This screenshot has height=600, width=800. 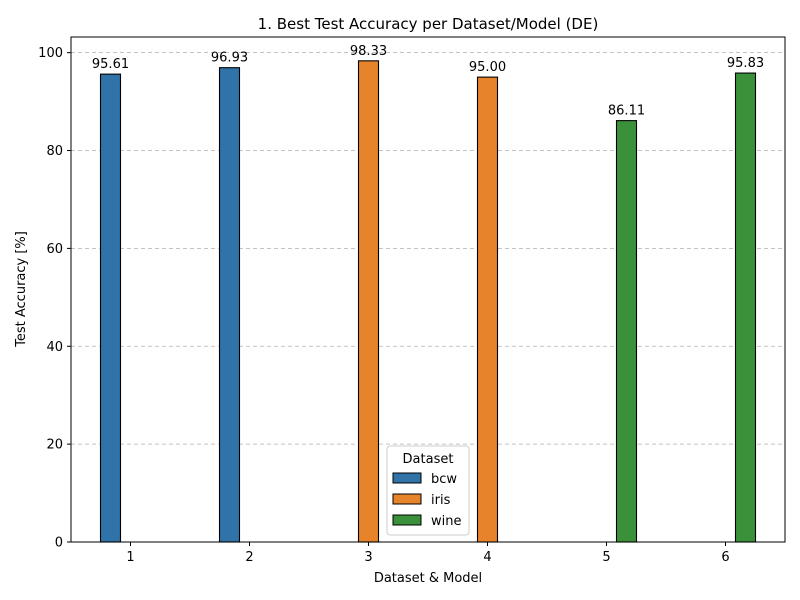 What do you see at coordinates (368, 51) in the screenshot?
I see `data-label: 98.33` at bounding box center [368, 51].